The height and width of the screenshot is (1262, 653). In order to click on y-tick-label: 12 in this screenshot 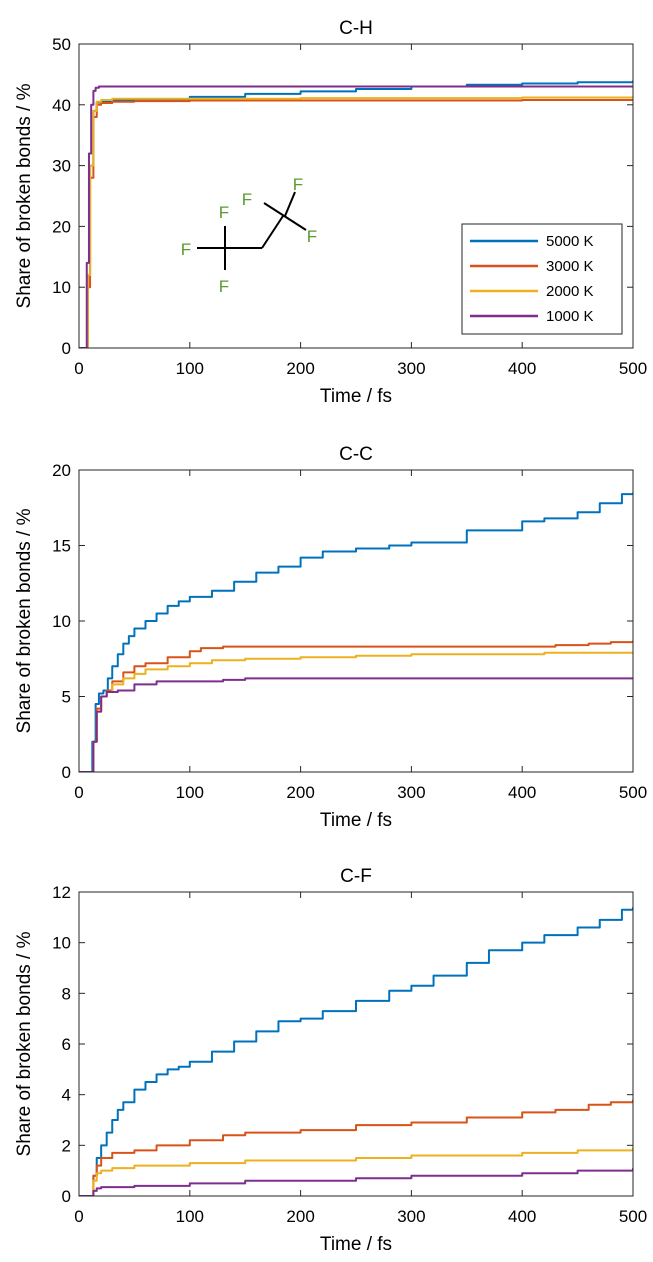, I will do `click(61, 892)`.